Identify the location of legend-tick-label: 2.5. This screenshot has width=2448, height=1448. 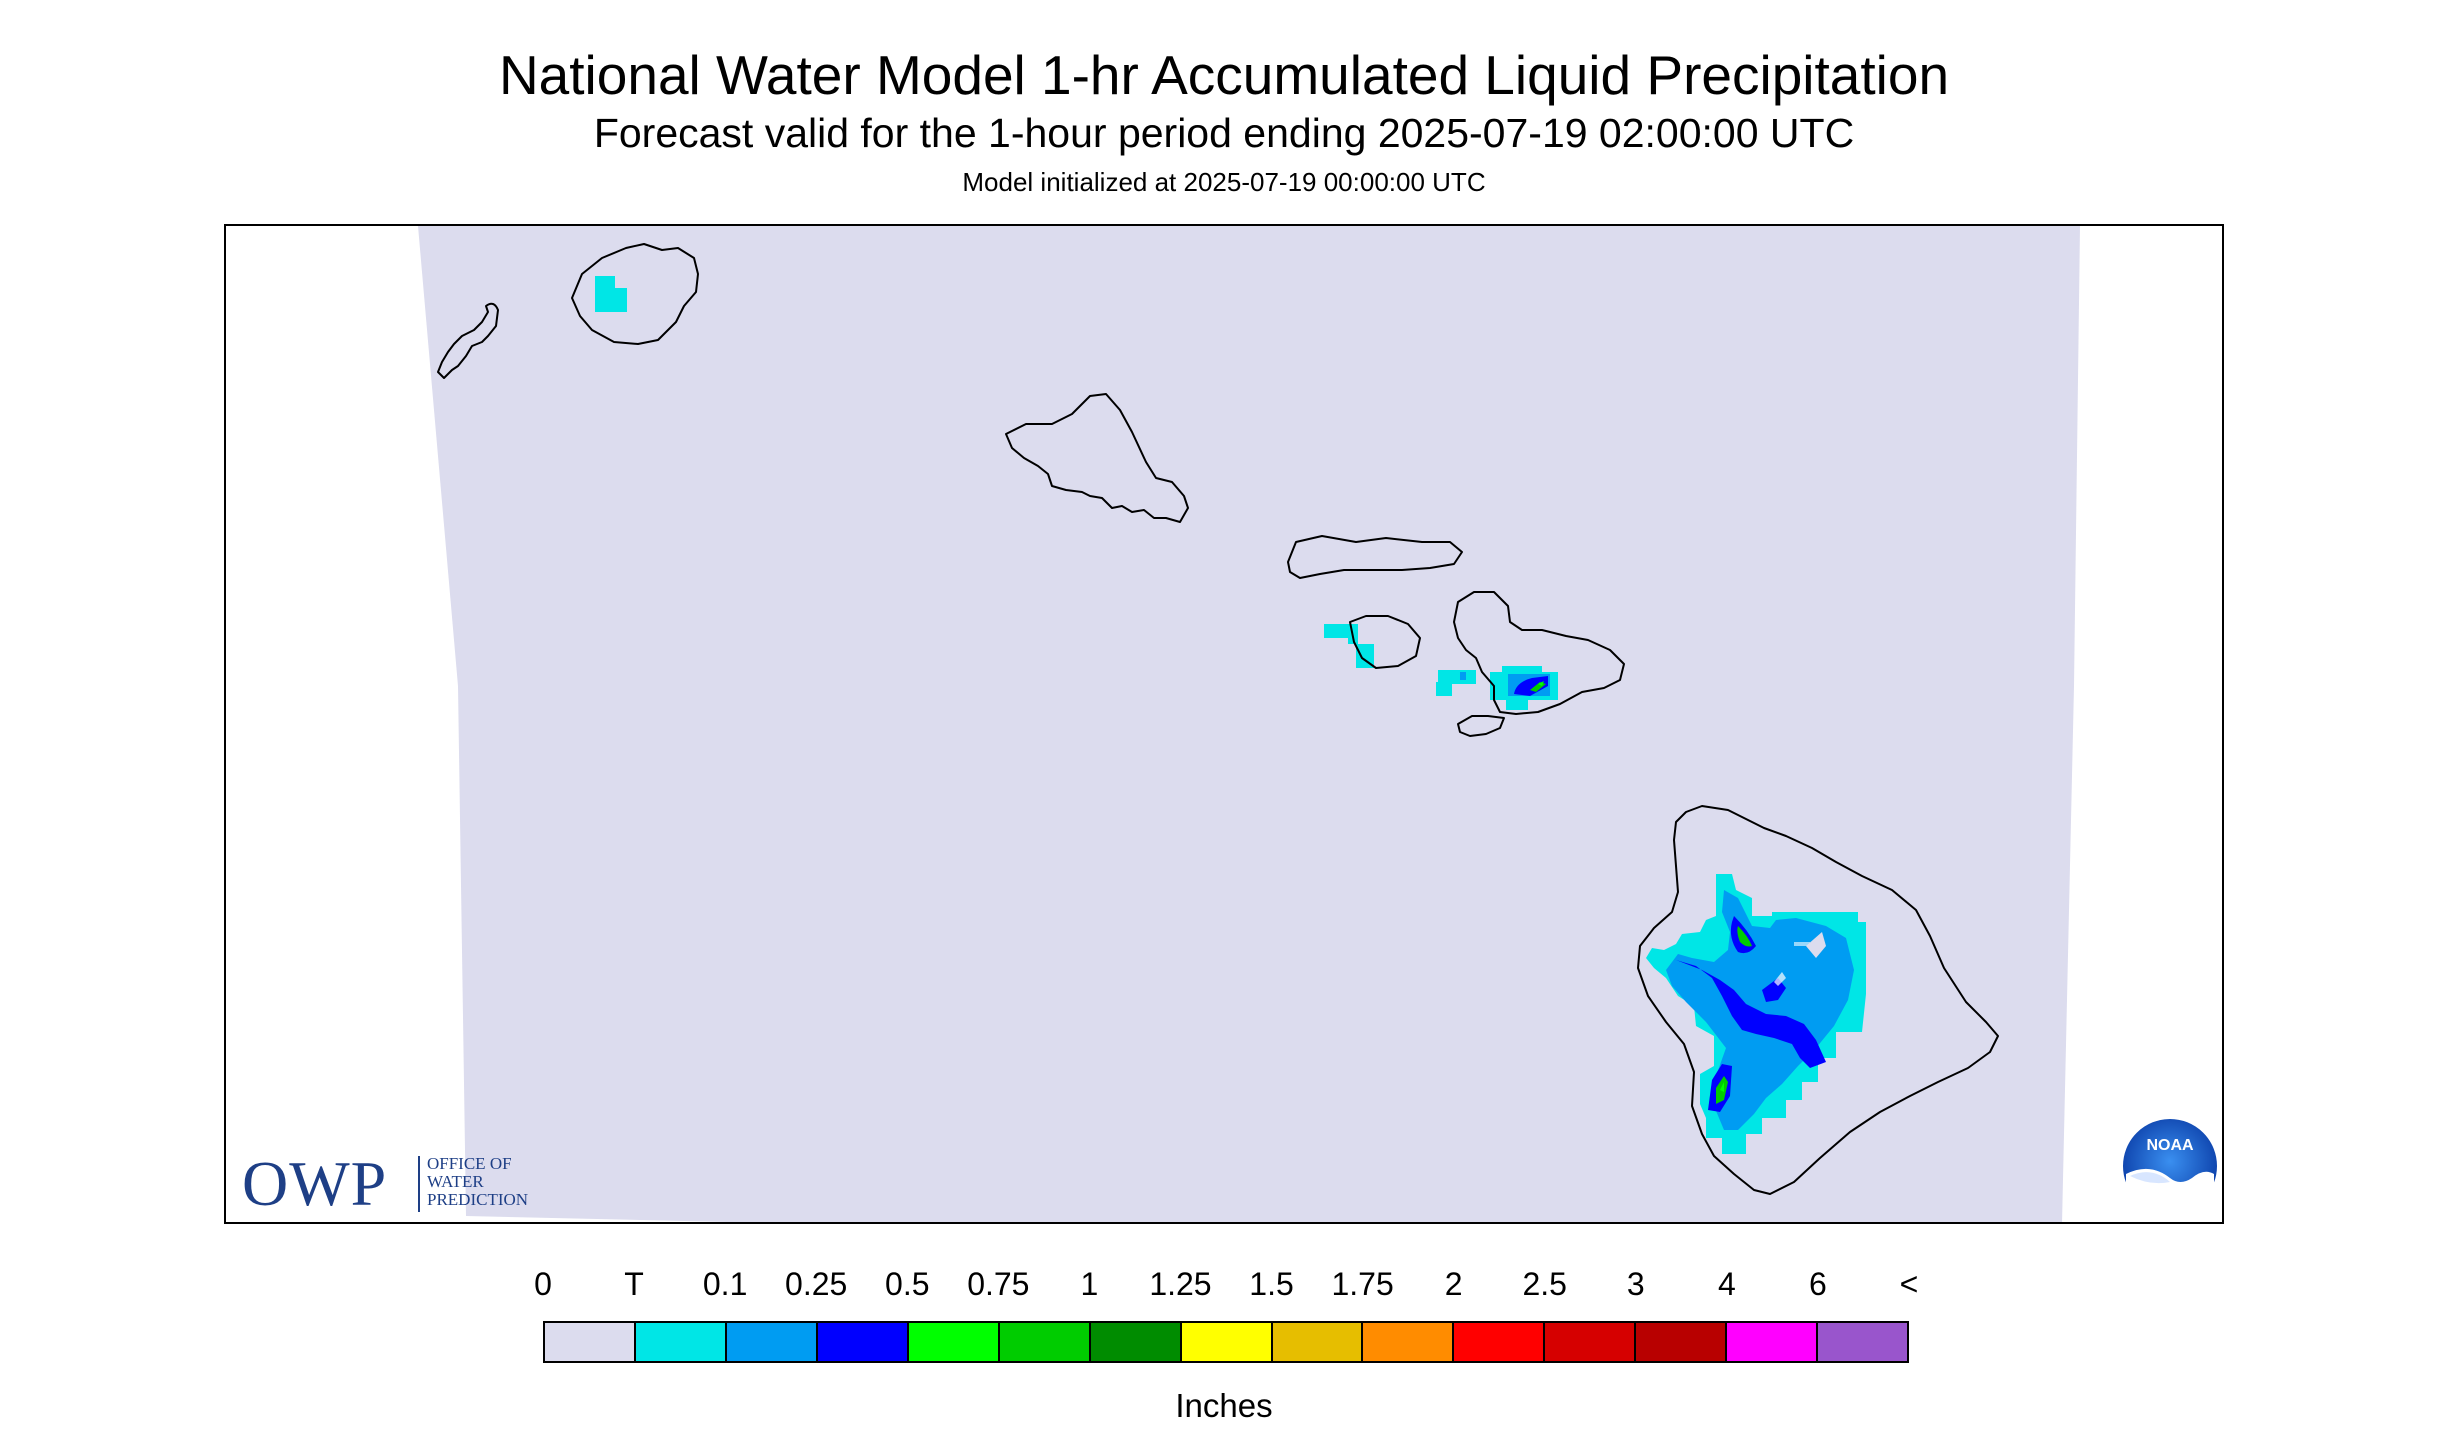
(1544, 1284).